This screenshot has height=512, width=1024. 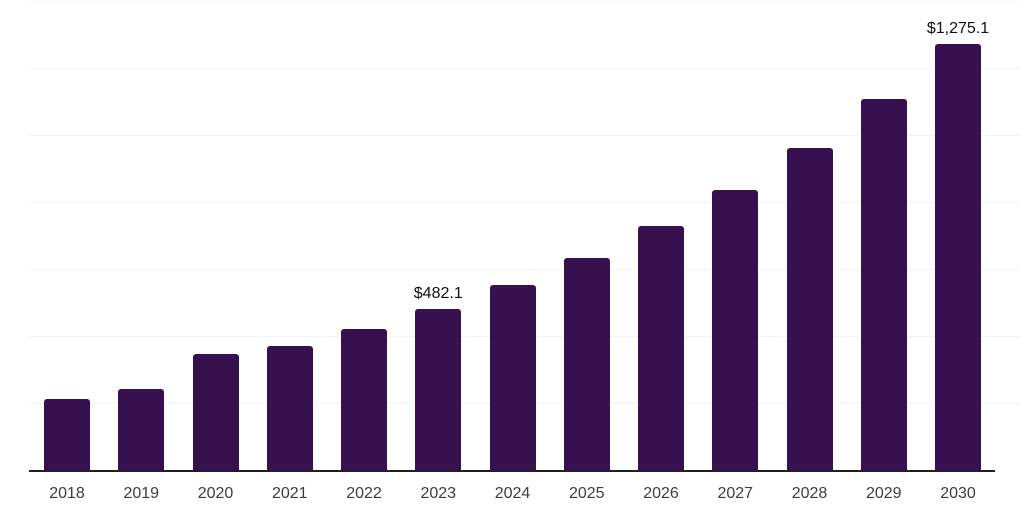 What do you see at coordinates (364, 493) in the screenshot?
I see `x-tick-label-2022: 2022` at bounding box center [364, 493].